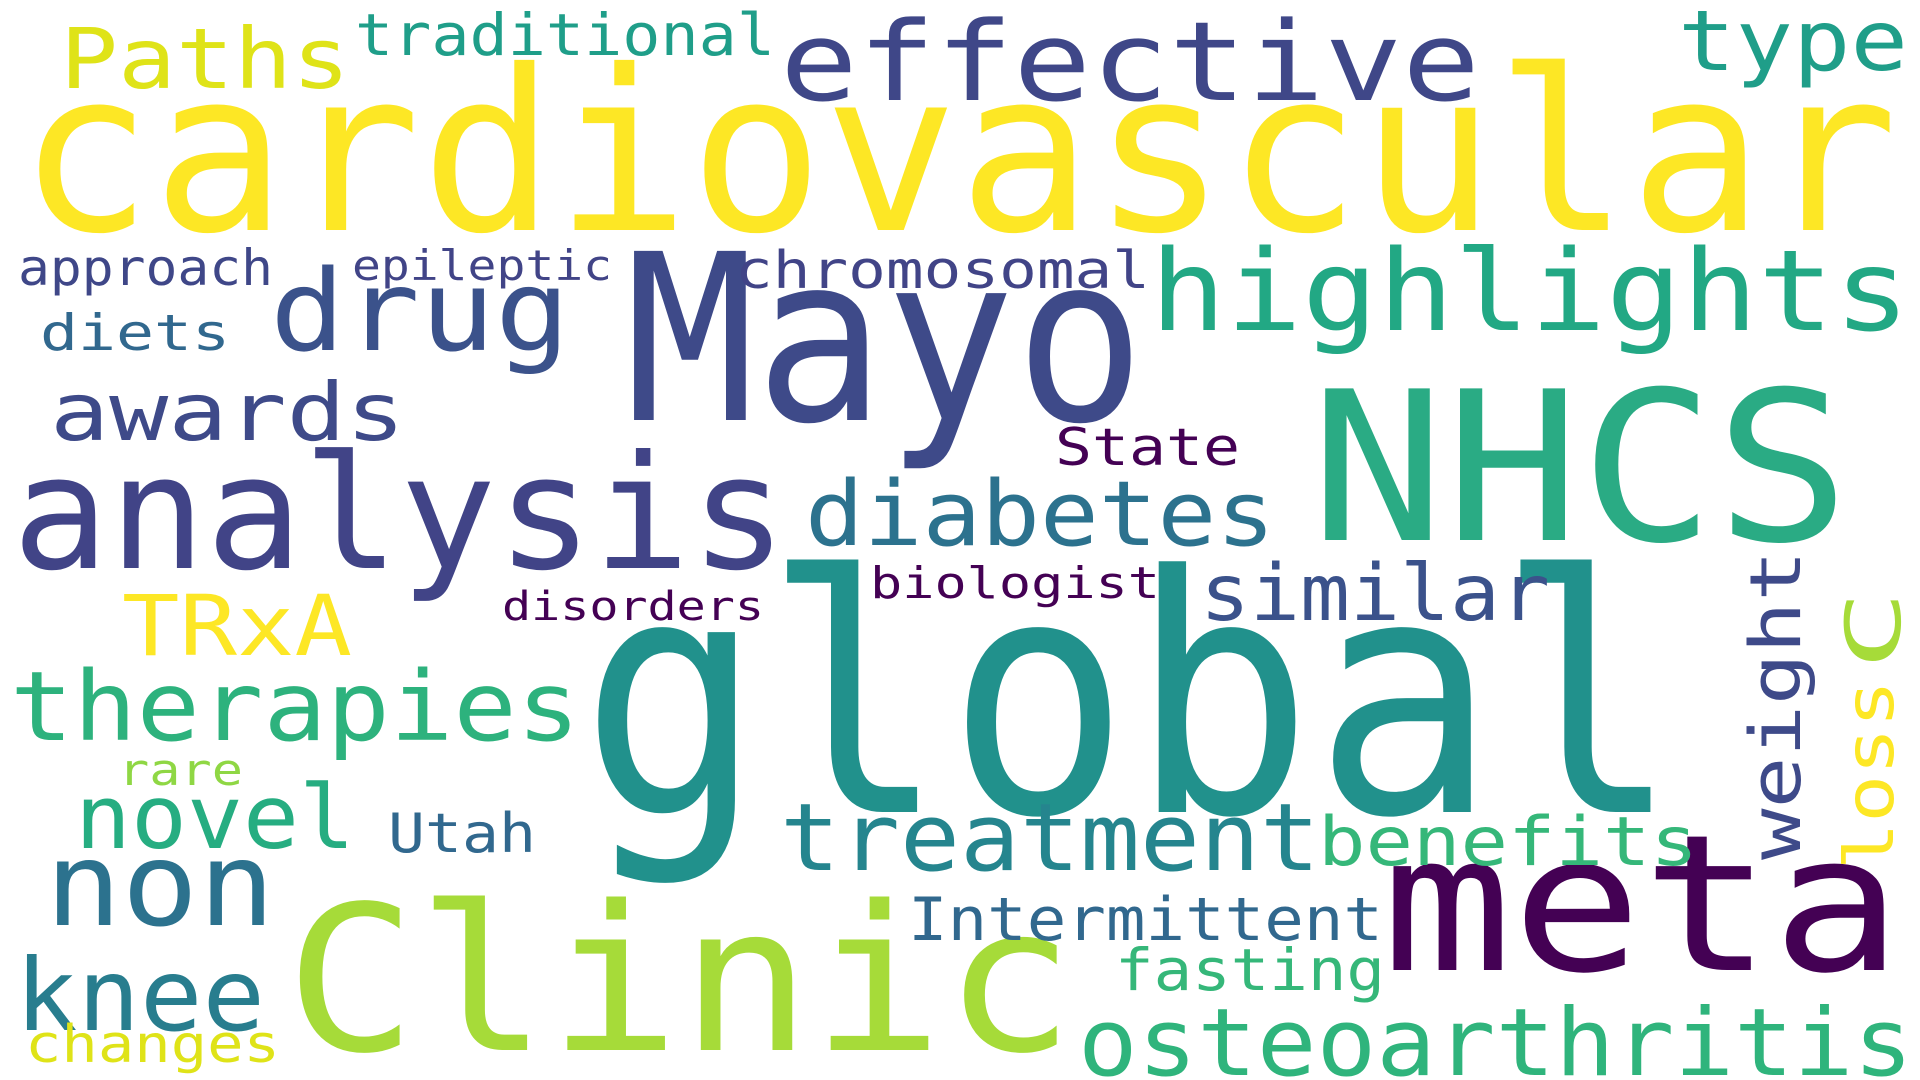  What do you see at coordinates (180, 770) in the screenshot?
I see `word-rare: rare` at bounding box center [180, 770].